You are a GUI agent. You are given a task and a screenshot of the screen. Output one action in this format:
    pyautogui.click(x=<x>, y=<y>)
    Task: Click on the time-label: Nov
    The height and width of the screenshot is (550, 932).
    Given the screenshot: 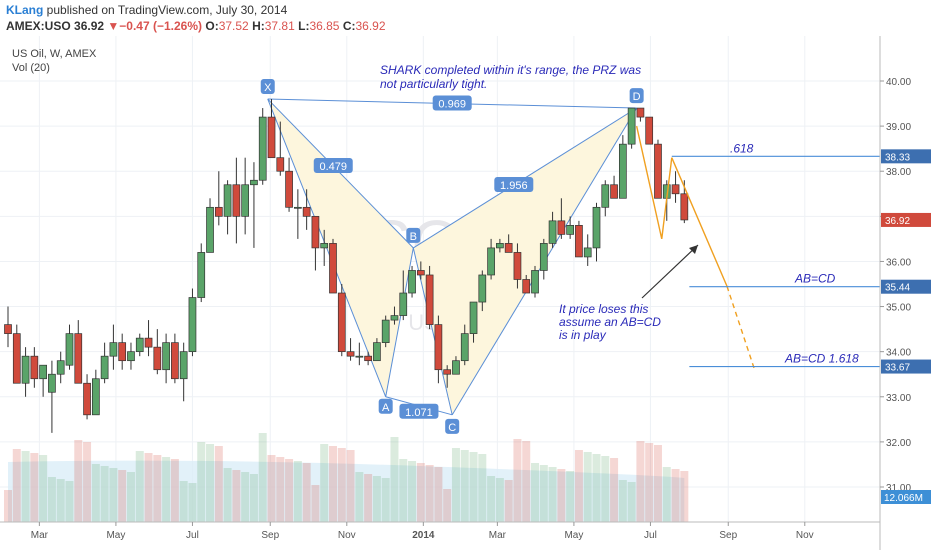 What is the action you would take?
    pyautogui.click(x=347, y=535)
    